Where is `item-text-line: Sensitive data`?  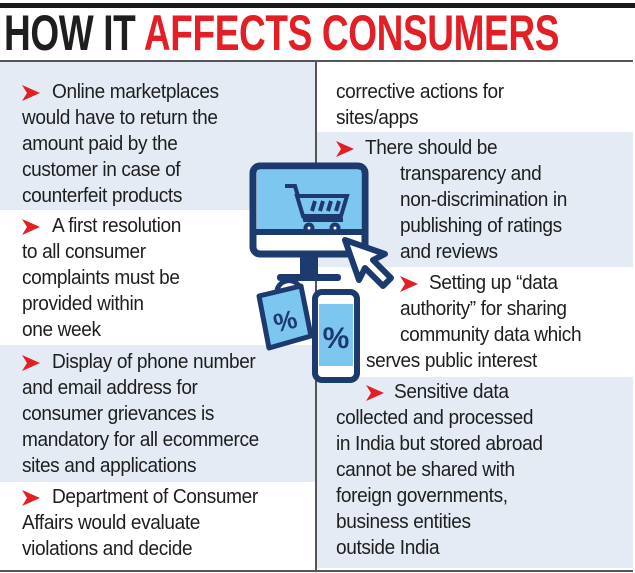
item-text-line: Sensitive data is located at coordinates (451, 391).